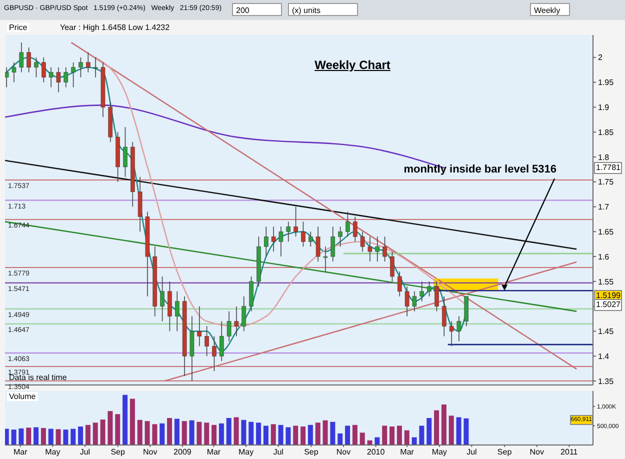  I want to click on y-tick-label: 1.7, so click(604, 207).